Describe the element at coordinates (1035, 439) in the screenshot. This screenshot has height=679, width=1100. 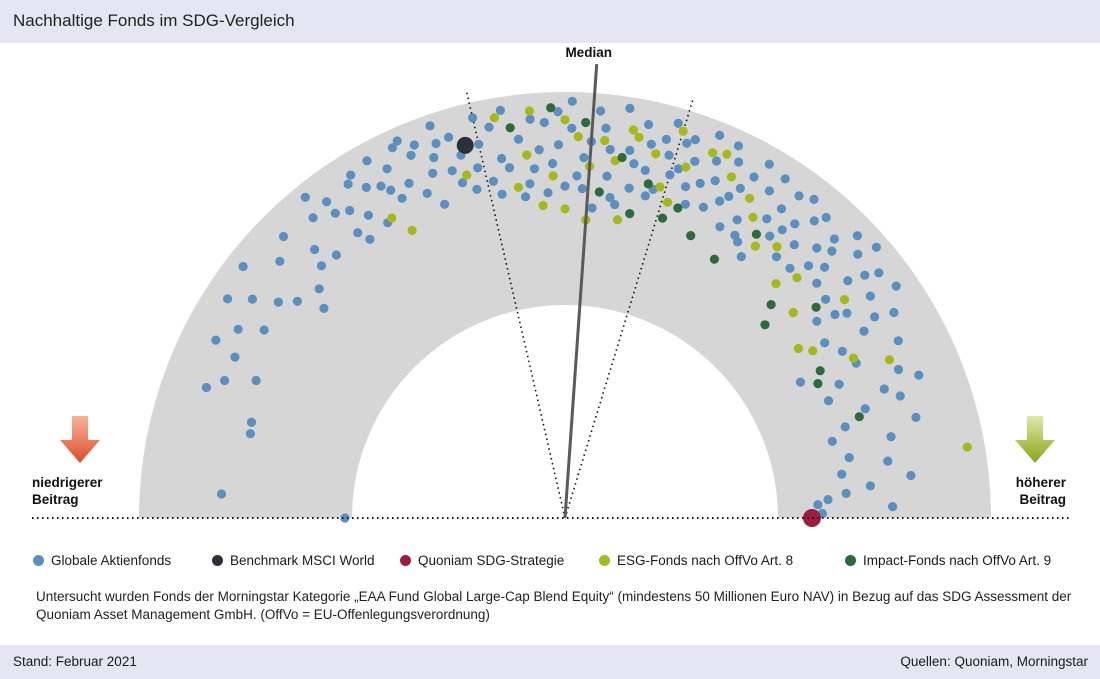
I see `high-arrow-icon` at that location.